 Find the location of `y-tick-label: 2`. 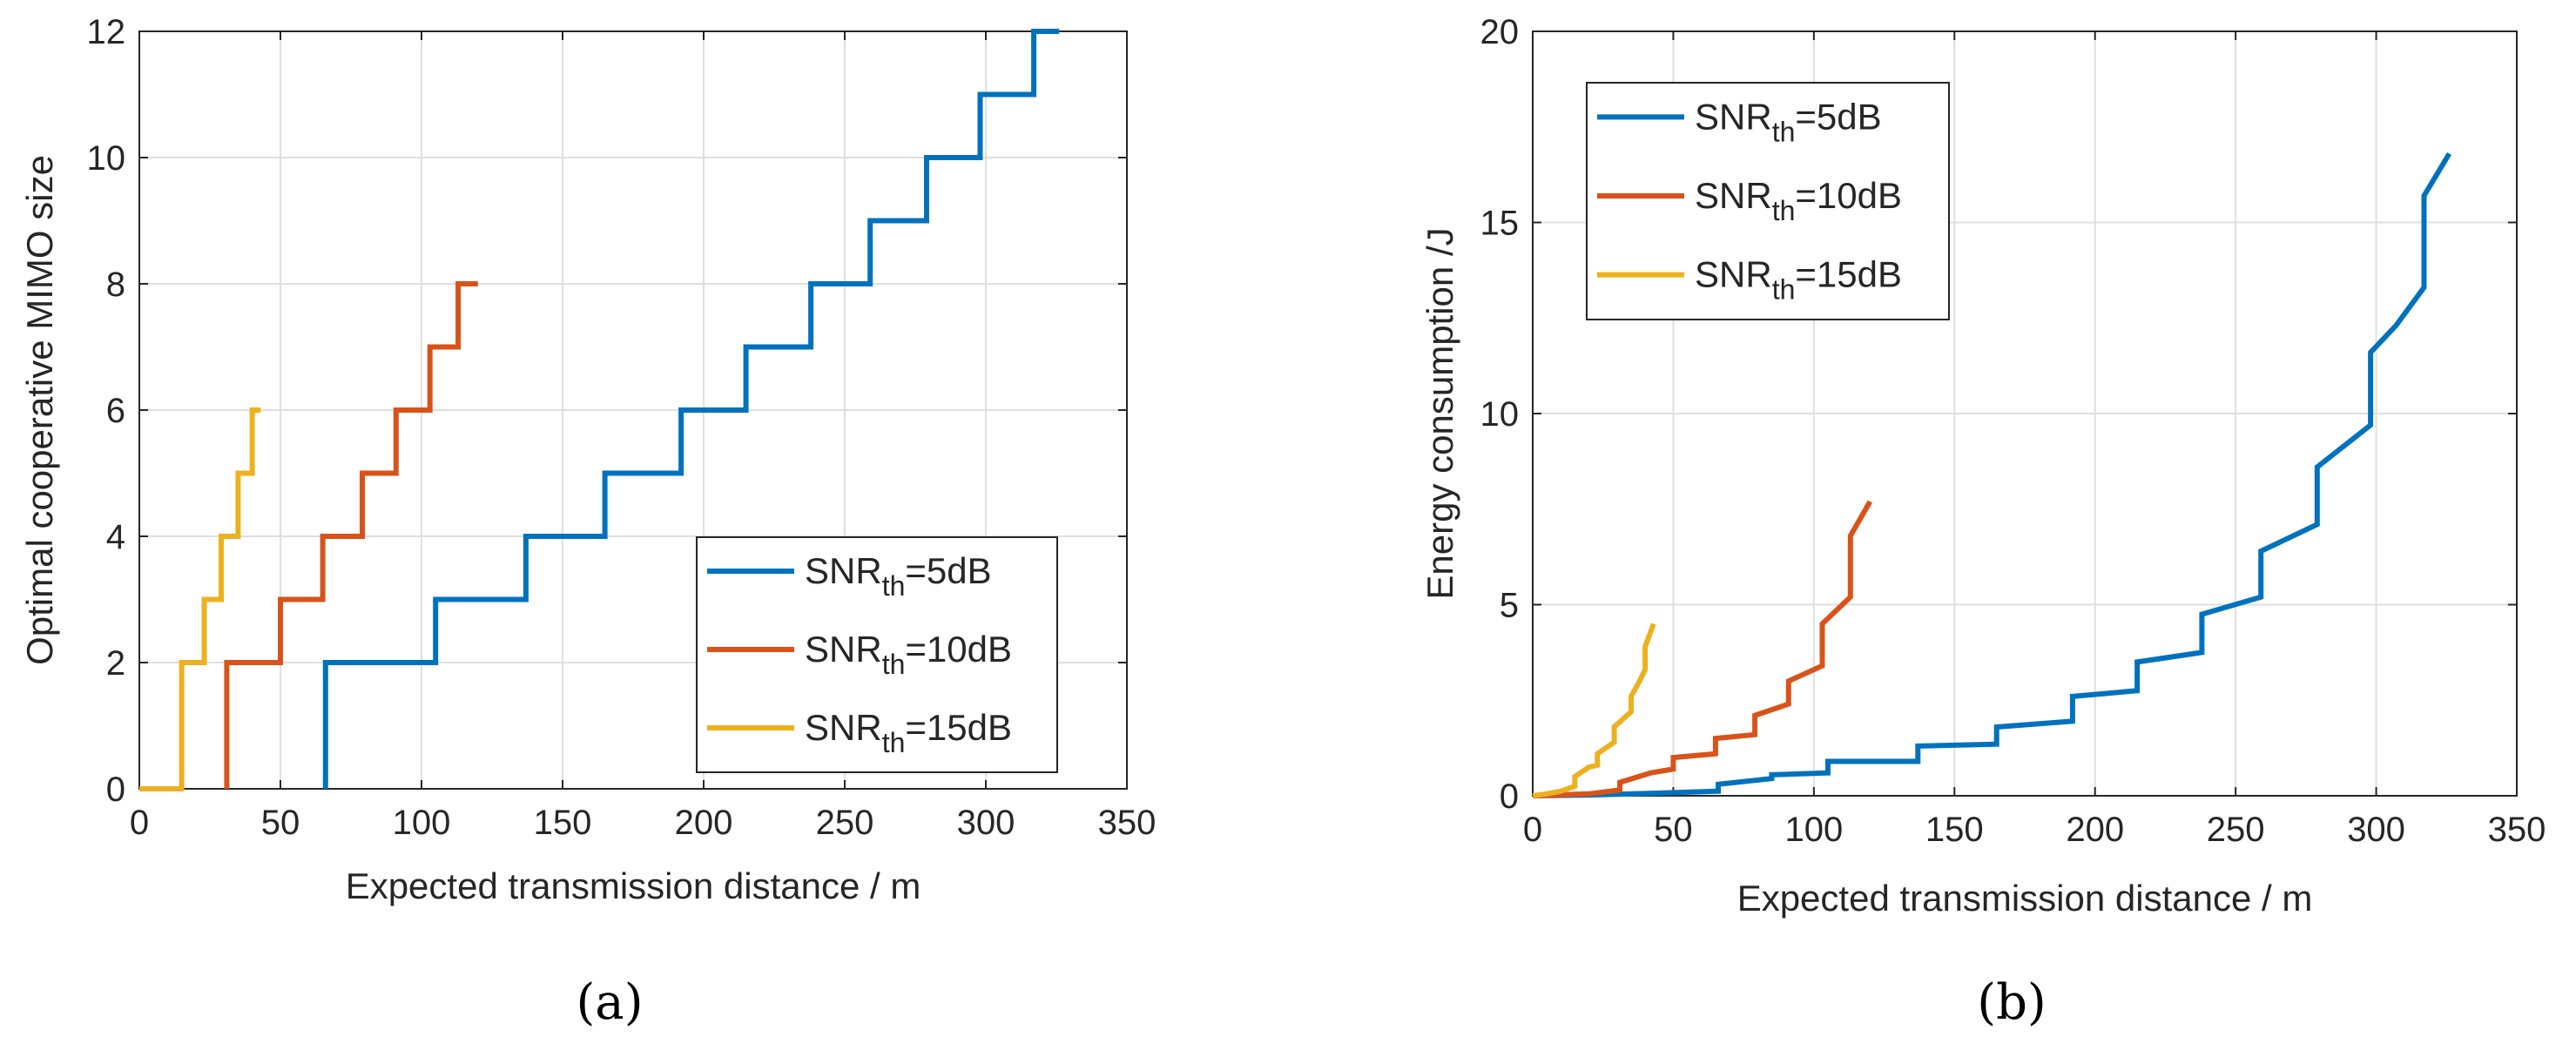

y-tick-label: 2 is located at coordinates (115, 664).